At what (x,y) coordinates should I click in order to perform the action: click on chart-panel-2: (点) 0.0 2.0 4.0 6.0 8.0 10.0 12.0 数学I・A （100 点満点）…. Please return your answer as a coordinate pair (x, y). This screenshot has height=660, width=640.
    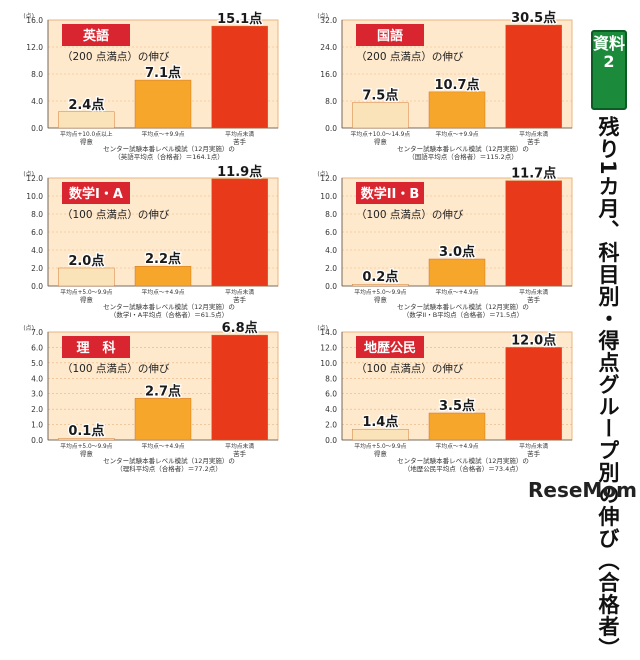
    Looking at the image, I should click on (151, 241).